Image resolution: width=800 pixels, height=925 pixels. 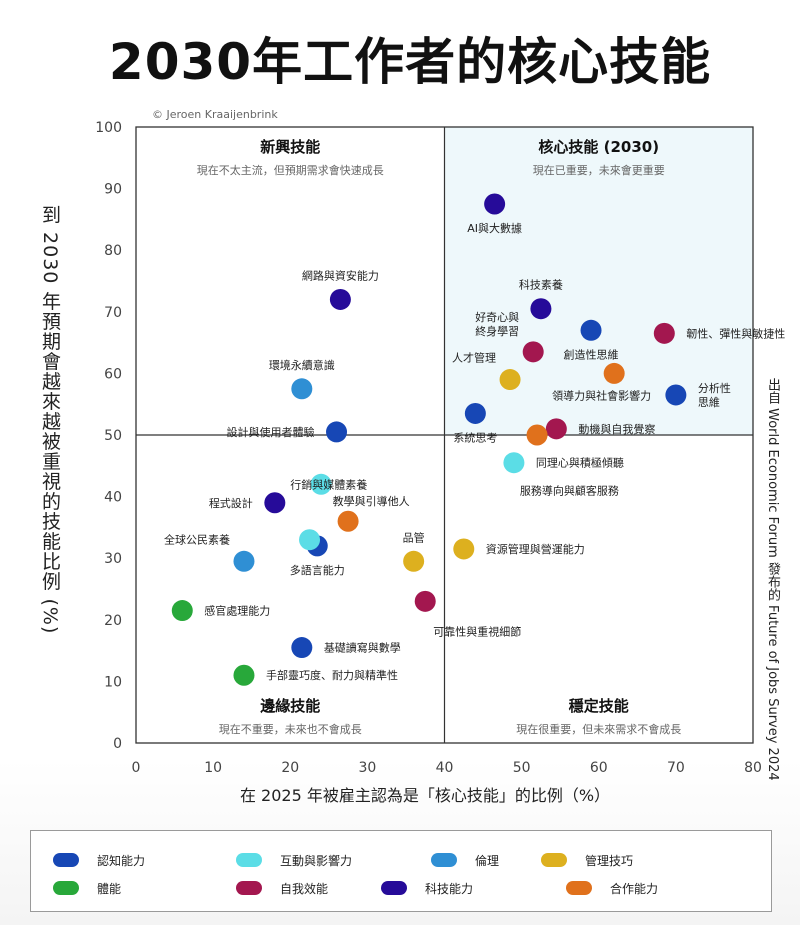 What do you see at coordinates (598, 147) in the screenshot?
I see `quadrant-title: 核心技能 (2030)` at bounding box center [598, 147].